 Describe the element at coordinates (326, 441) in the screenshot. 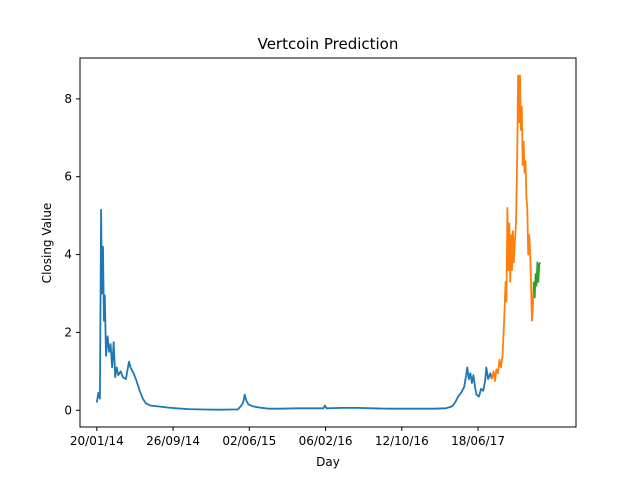

I see `x-tick-label: 06/02/16` at that location.